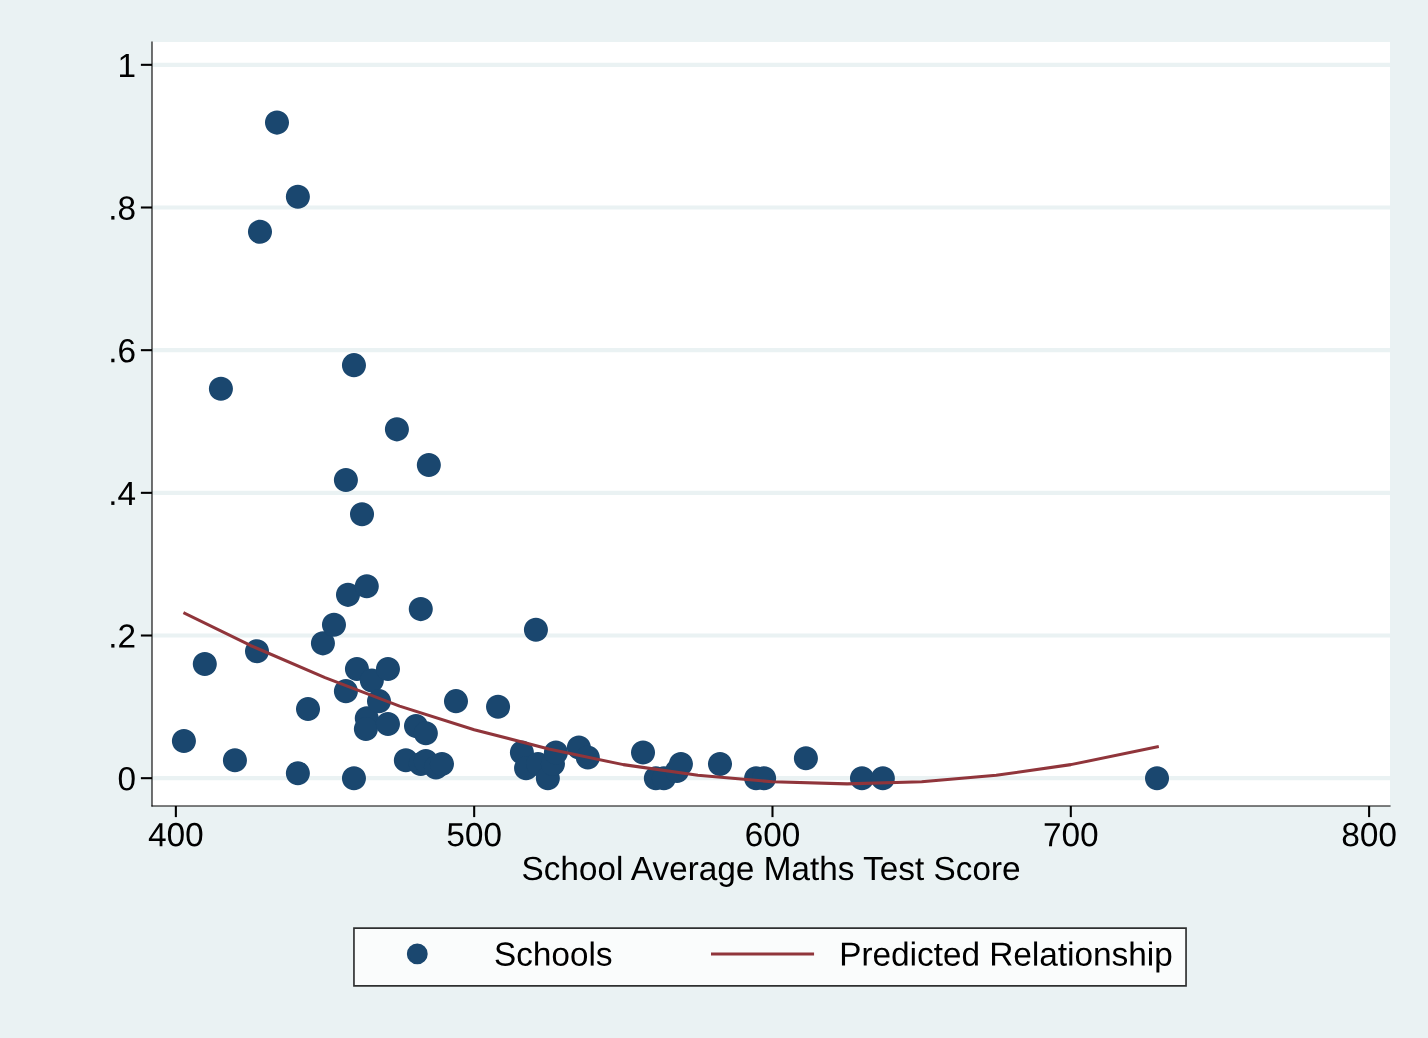  I want to click on x-tick-label: 800, so click(1369, 834).